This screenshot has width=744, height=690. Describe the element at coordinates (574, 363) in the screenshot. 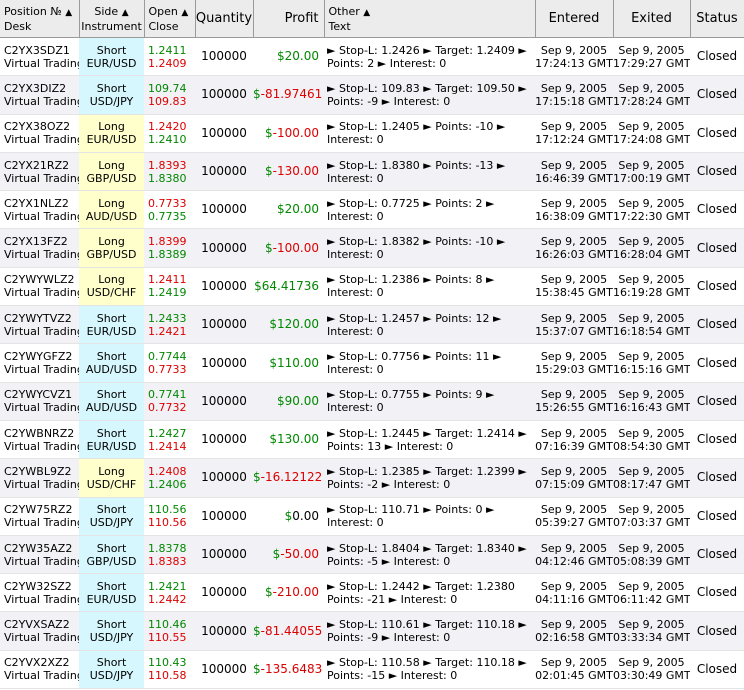

I see `entered-cell: Sep 9, 2005 15:29:03 GMT` at that location.